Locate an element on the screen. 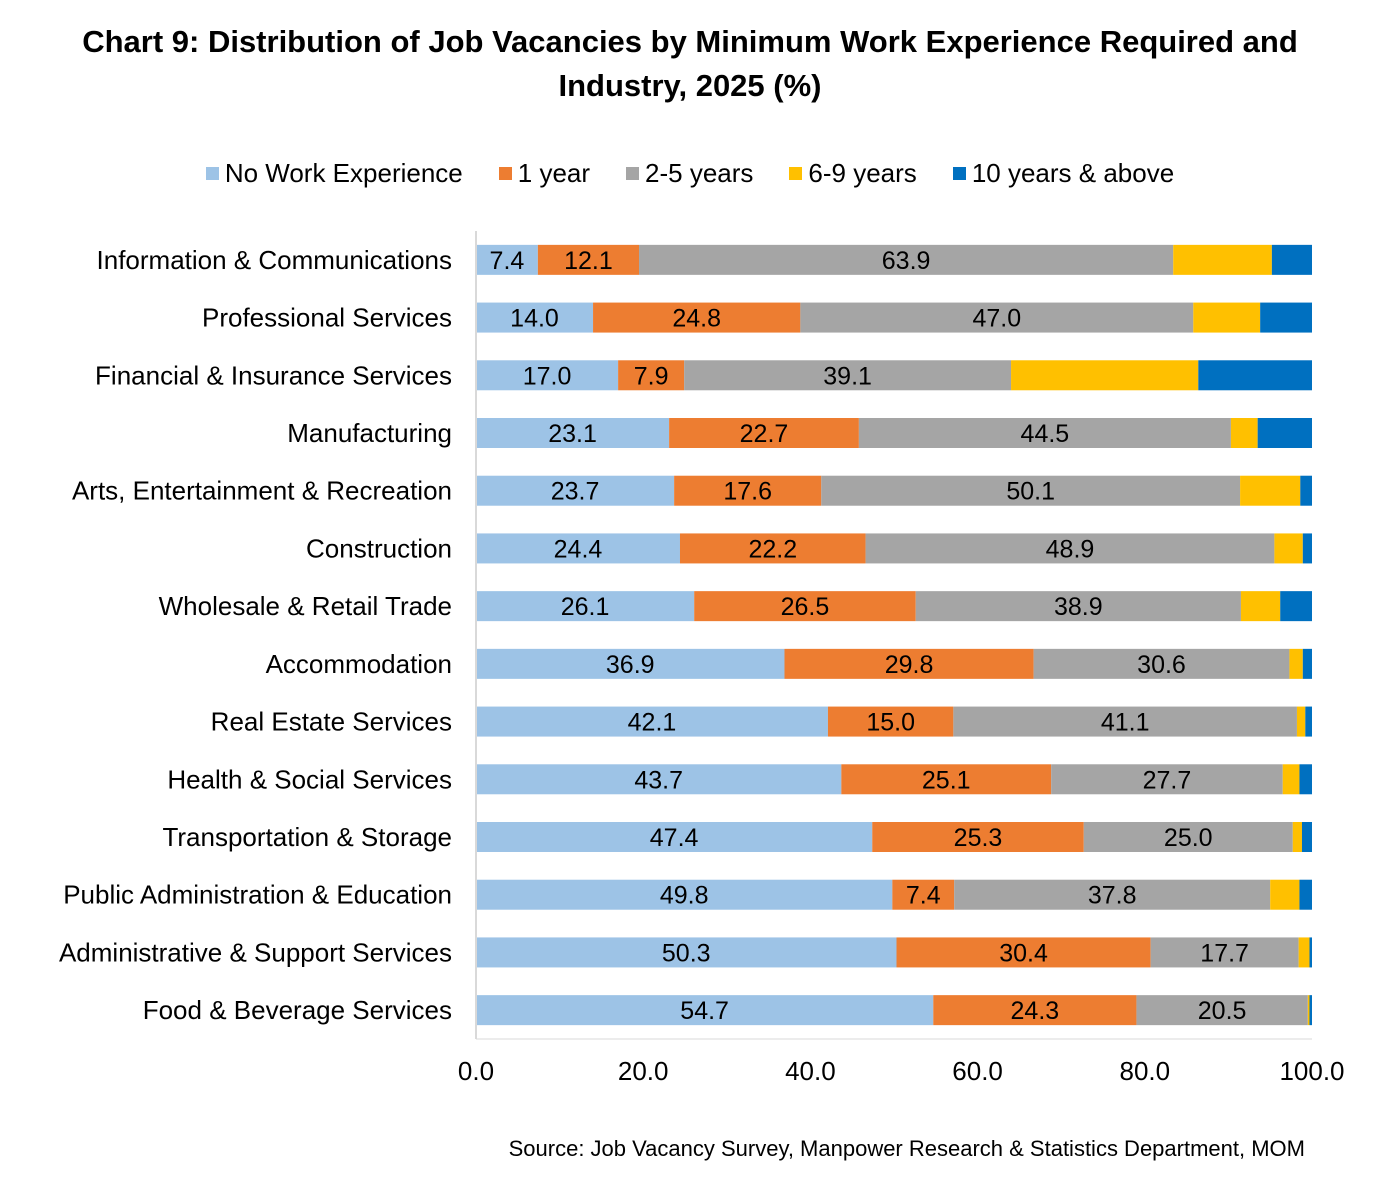  legend-swatch-2-5-years is located at coordinates (633, 173).